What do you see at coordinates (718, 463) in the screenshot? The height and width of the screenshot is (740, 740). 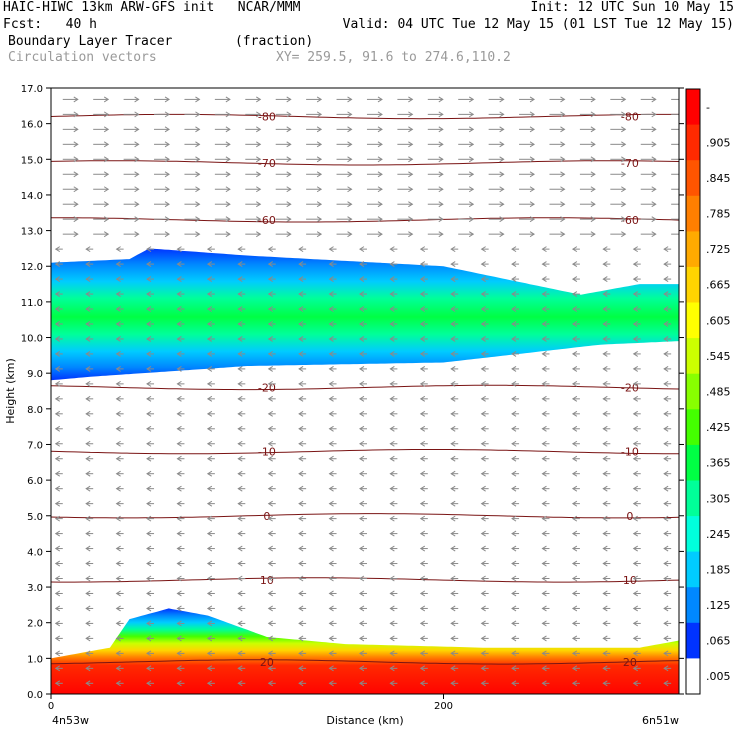 I see `colorbar-label: .365` at bounding box center [718, 463].